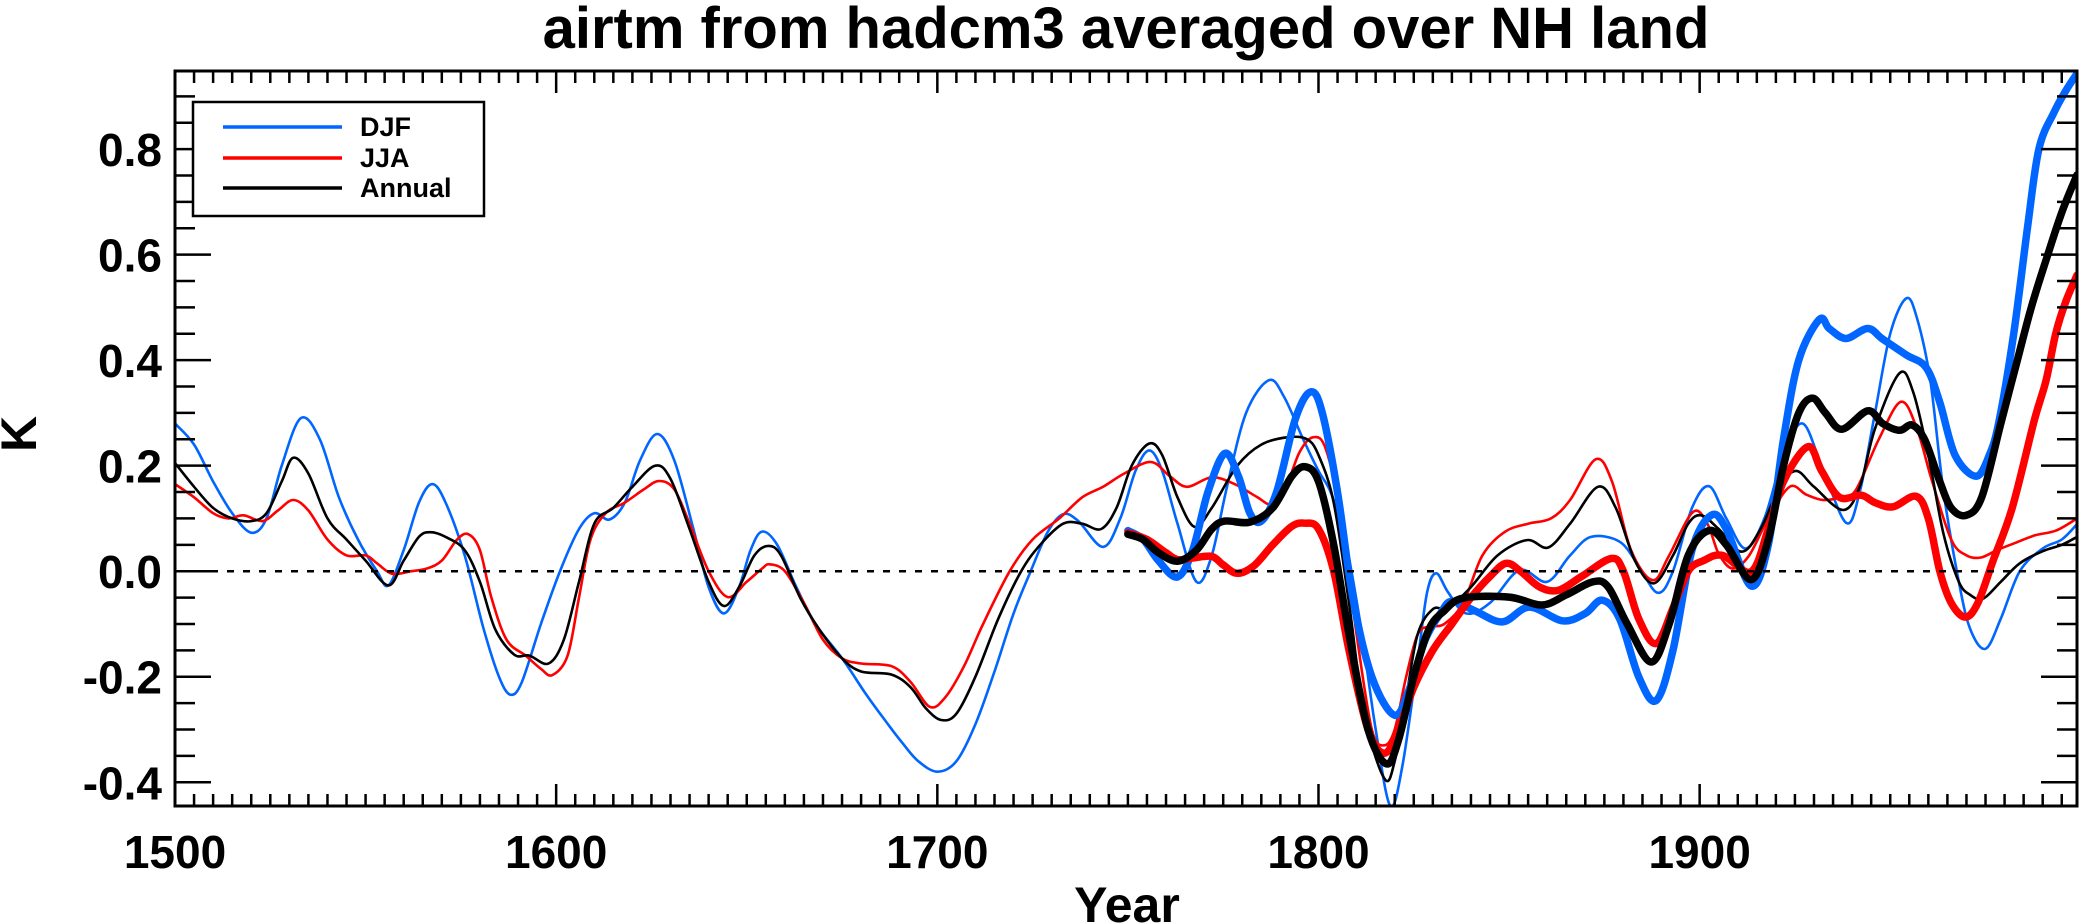 This screenshot has height=923, width=2081. Describe the element at coordinates (385, 158) in the screenshot. I see `legend-label-jja: JJA` at that location.